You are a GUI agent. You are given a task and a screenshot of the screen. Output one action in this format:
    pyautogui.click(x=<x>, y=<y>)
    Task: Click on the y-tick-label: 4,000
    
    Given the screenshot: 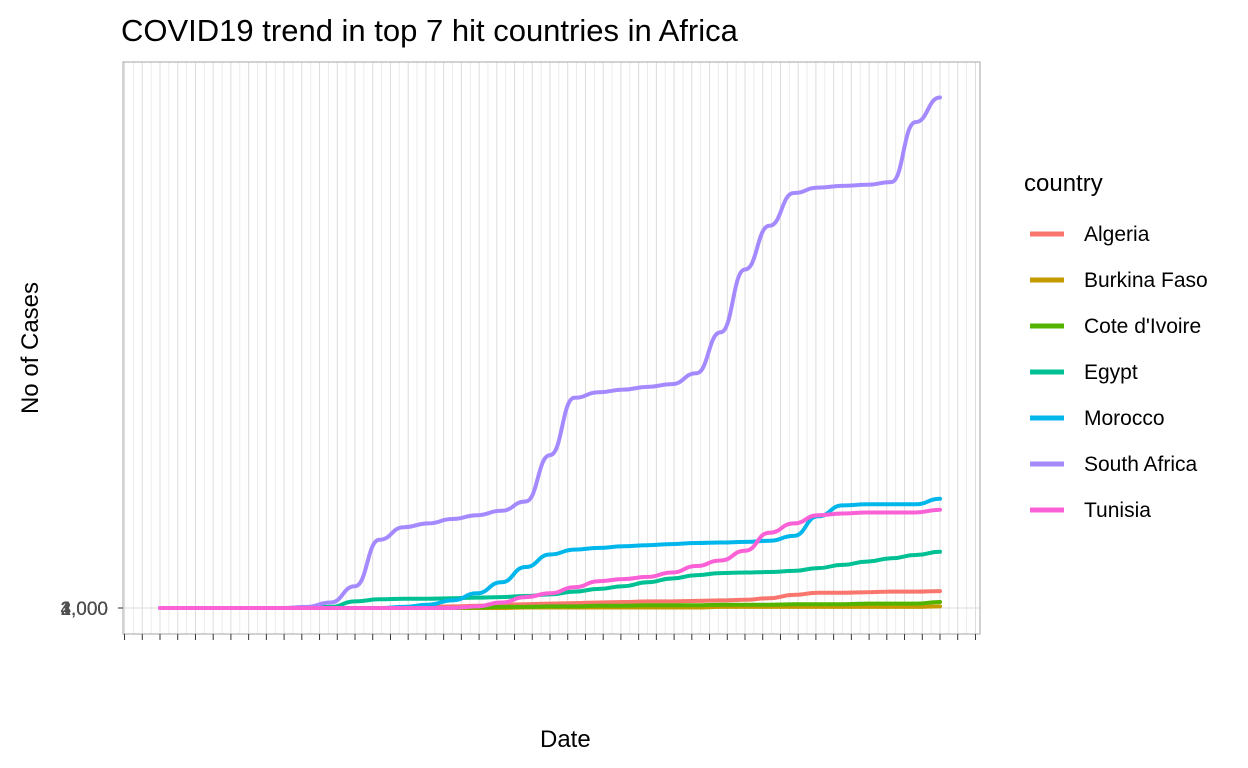 What is the action you would take?
    pyautogui.click(x=84, y=609)
    